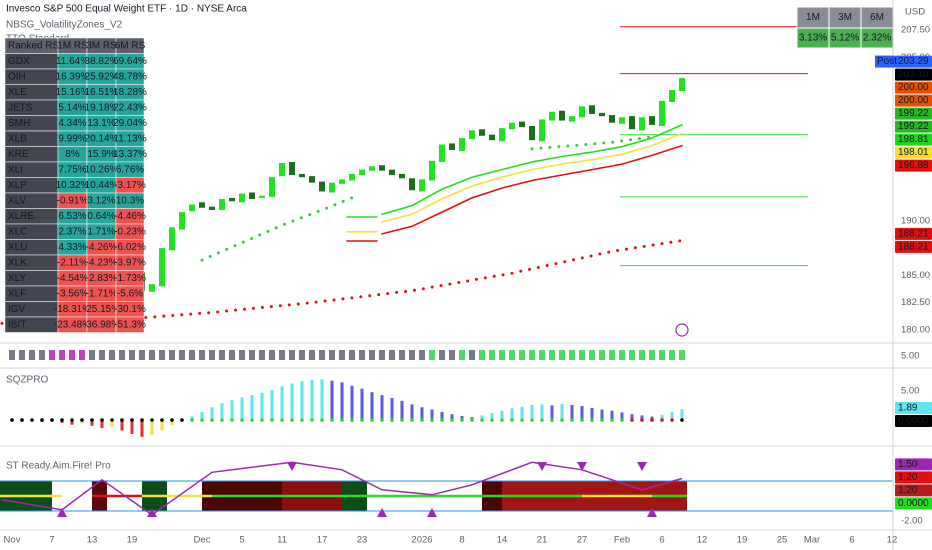  I want to click on table-text: 2.37%, so click(72, 231).